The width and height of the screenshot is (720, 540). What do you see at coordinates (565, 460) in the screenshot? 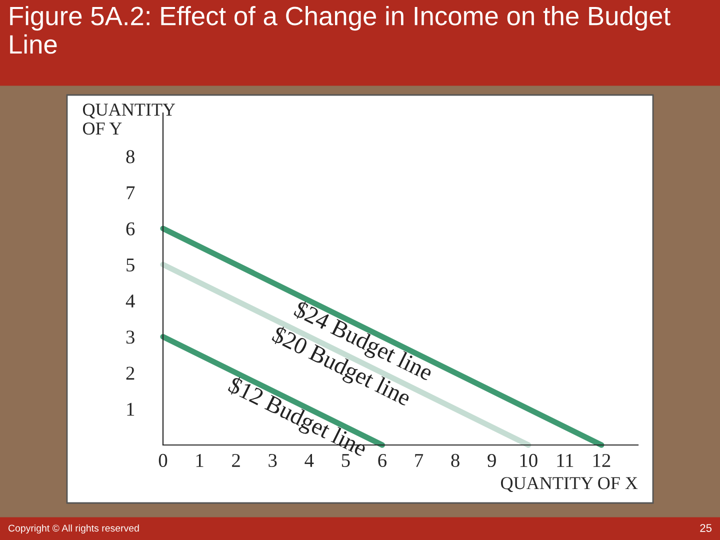
I see `x-tick-label: 11` at bounding box center [565, 460].